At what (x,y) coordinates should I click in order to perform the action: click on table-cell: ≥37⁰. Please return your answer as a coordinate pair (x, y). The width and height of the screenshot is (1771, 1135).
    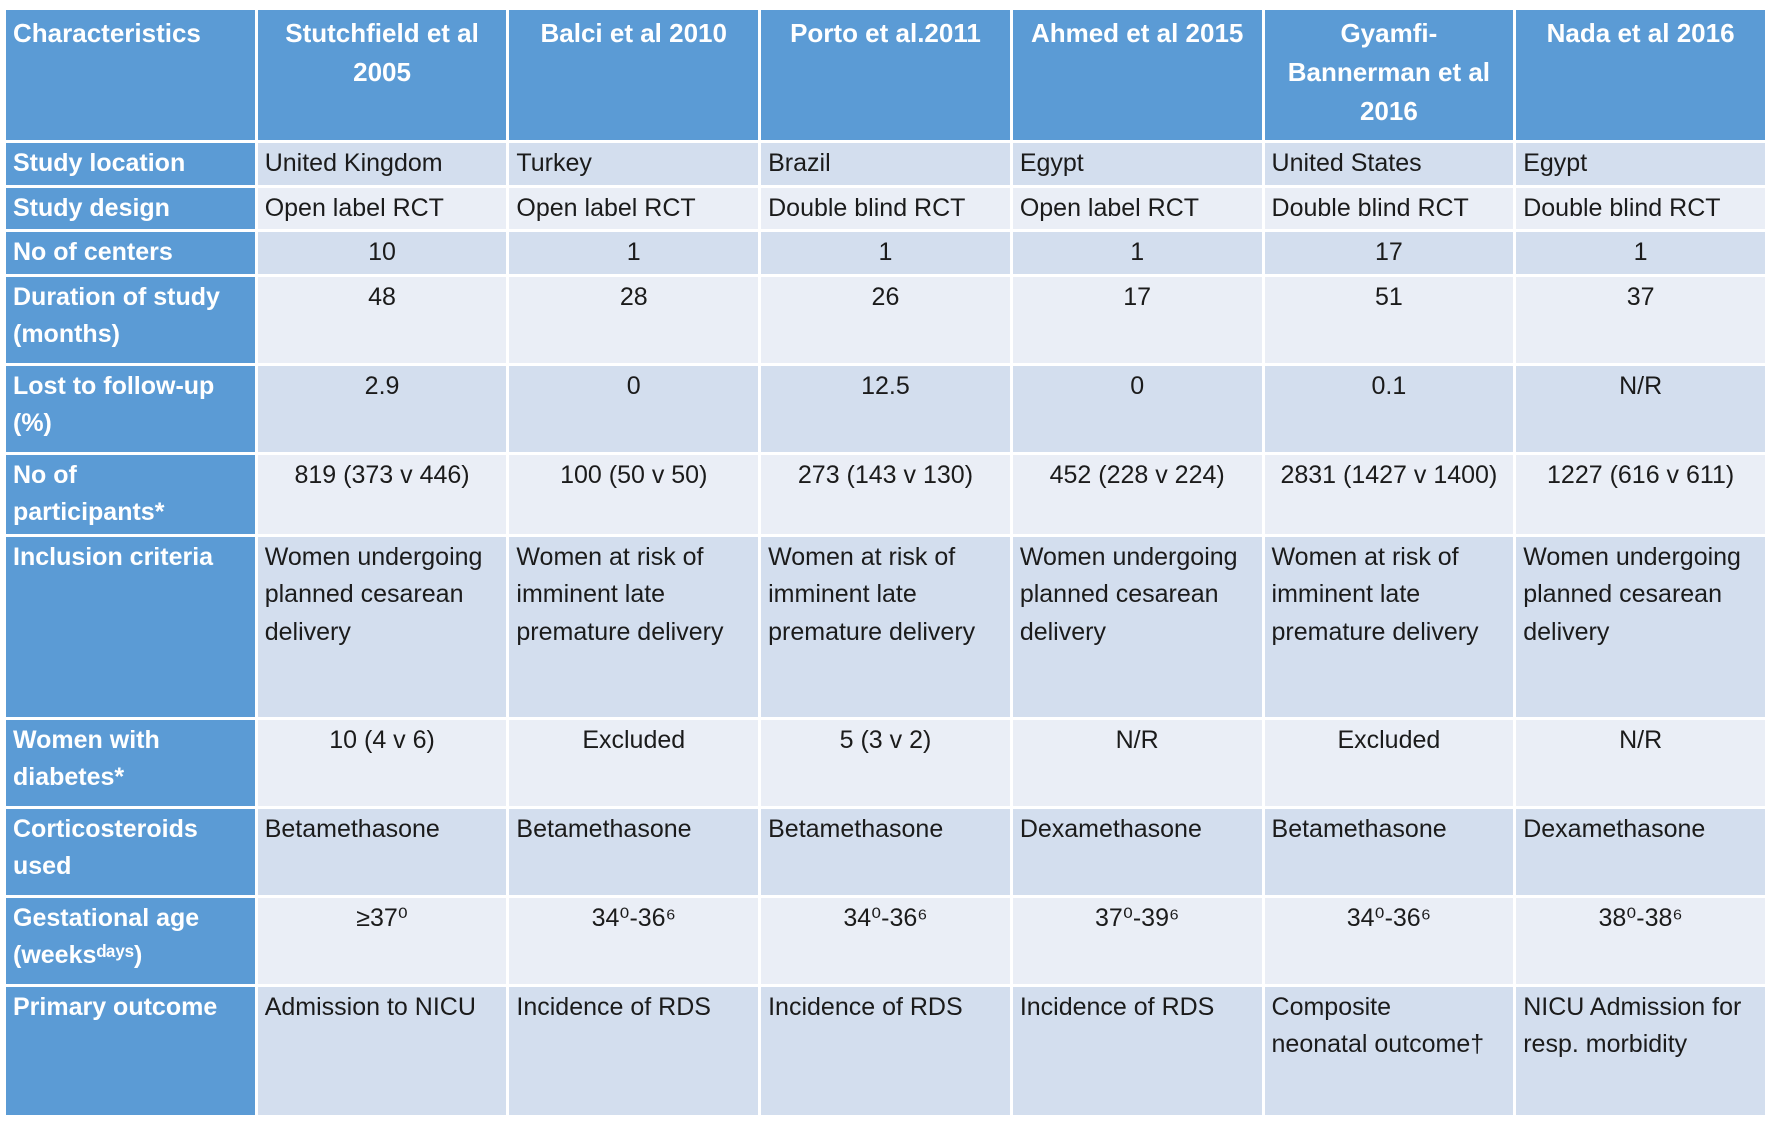
    Looking at the image, I should click on (382, 940).